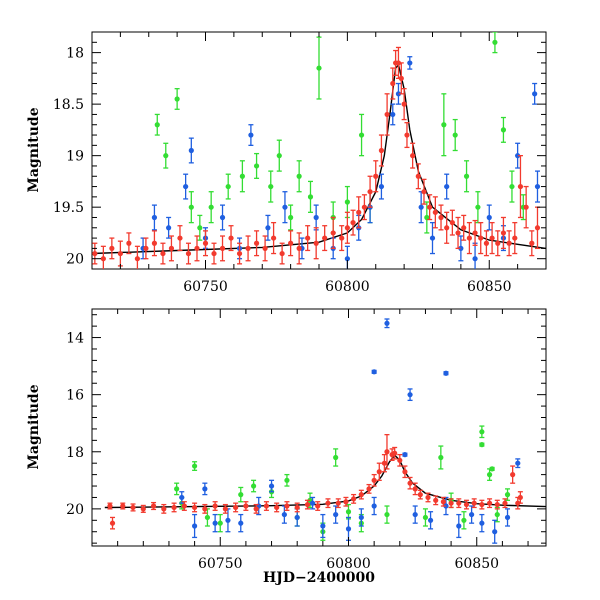  I want to click on y-tick-label: 20, so click(75, 510).